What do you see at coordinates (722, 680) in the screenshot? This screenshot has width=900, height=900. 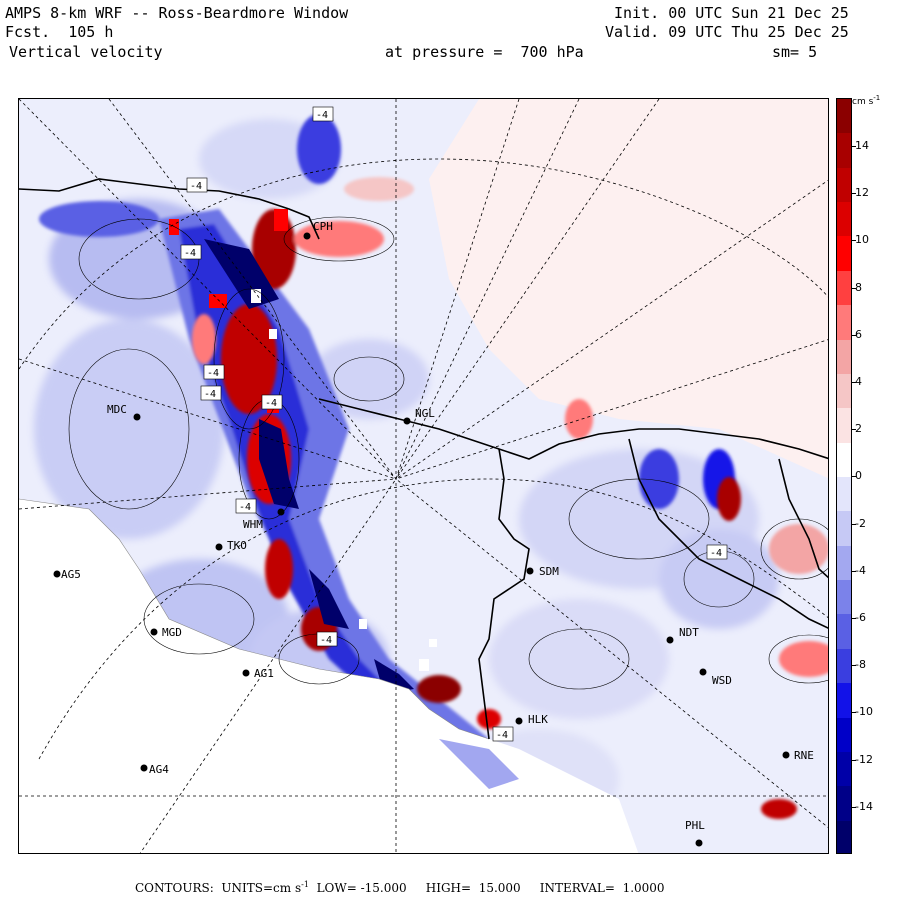 I see `station-label: WSD` at bounding box center [722, 680].